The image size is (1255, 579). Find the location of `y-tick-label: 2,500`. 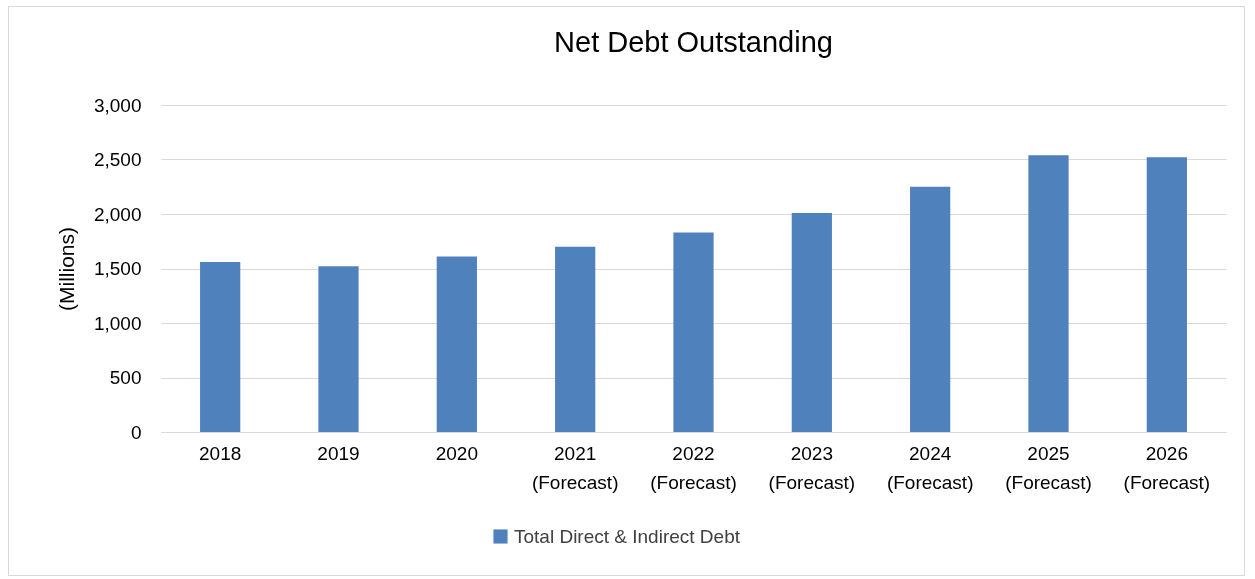

y-tick-label: 2,500 is located at coordinates (117, 159).